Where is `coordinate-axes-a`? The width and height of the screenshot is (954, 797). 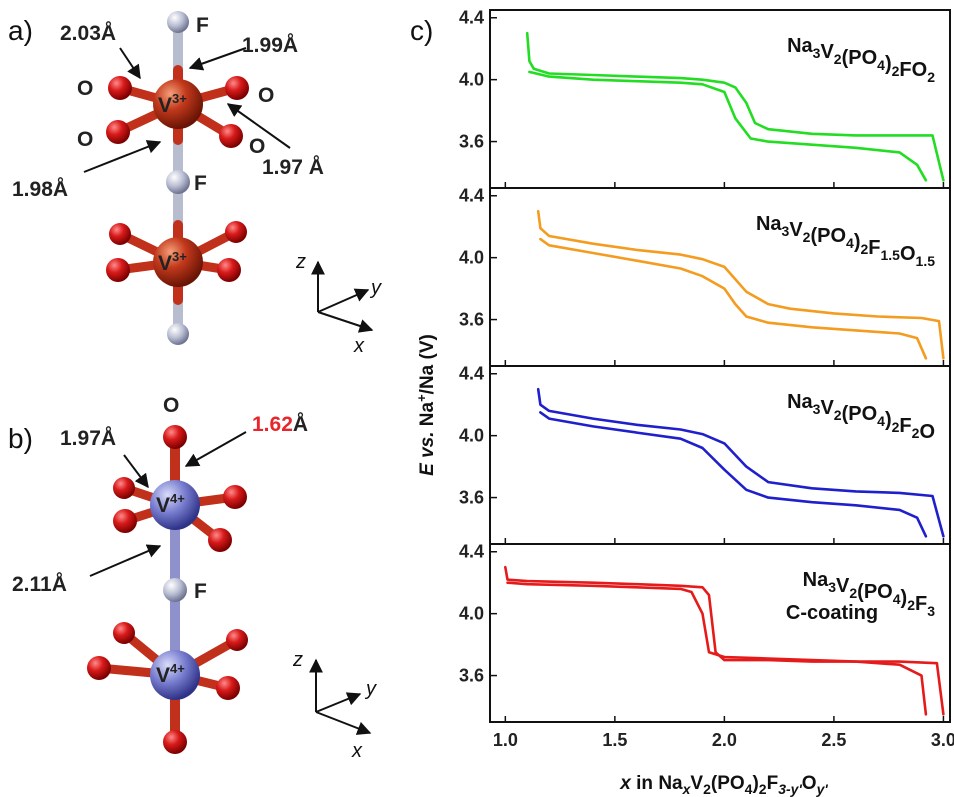 coordinate-axes-a is located at coordinates (345, 296).